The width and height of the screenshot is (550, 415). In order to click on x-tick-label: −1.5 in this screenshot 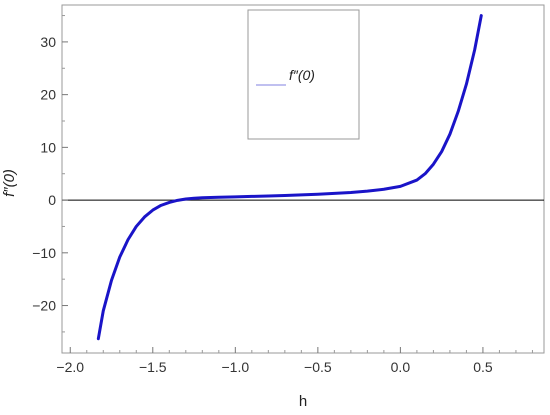, I will do `click(153, 367)`.